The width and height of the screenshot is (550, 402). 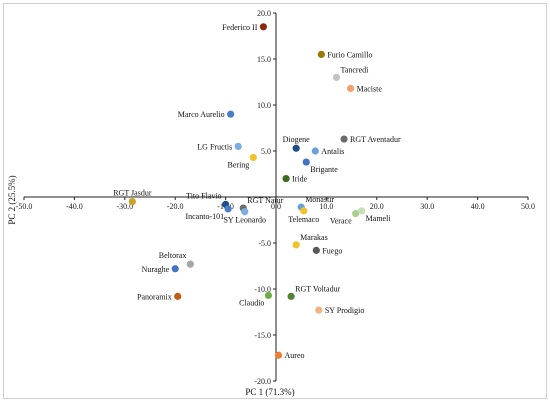 What do you see at coordinates (427, 206) in the screenshot?
I see `x-tick-label: 30.0` at bounding box center [427, 206].